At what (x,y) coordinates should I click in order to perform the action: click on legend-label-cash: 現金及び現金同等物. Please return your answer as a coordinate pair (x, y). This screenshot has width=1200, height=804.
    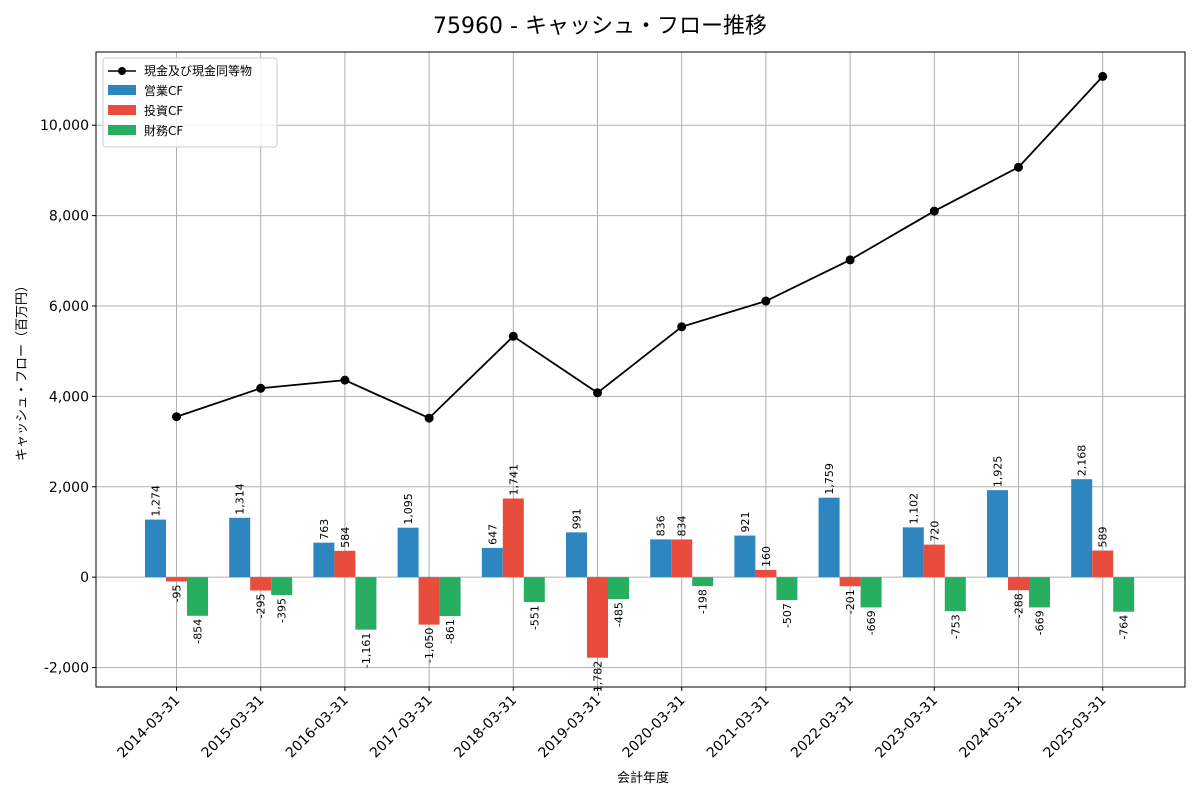
    Looking at the image, I should click on (198, 70).